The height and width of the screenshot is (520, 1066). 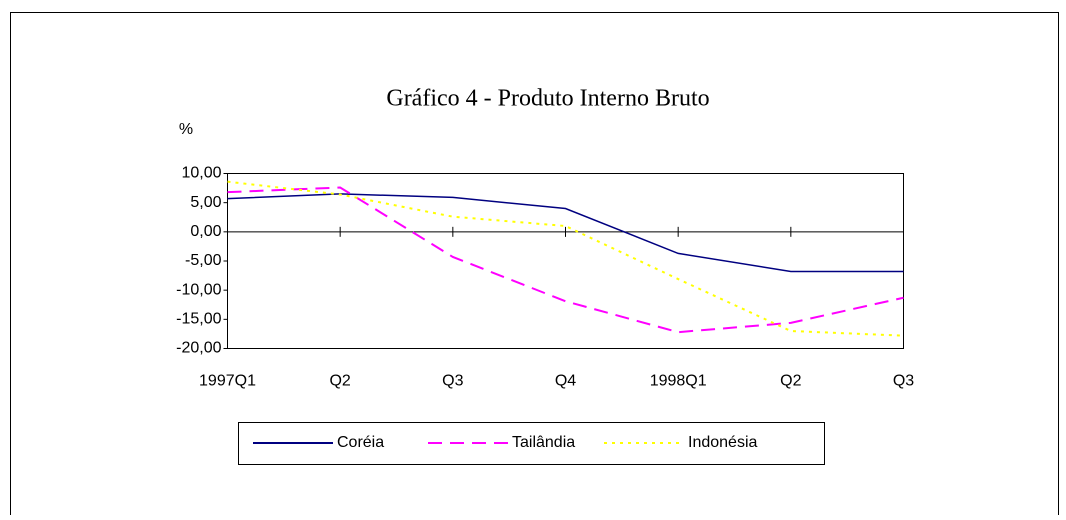 I want to click on legend-label: Tailândia, so click(x=543, y=442).